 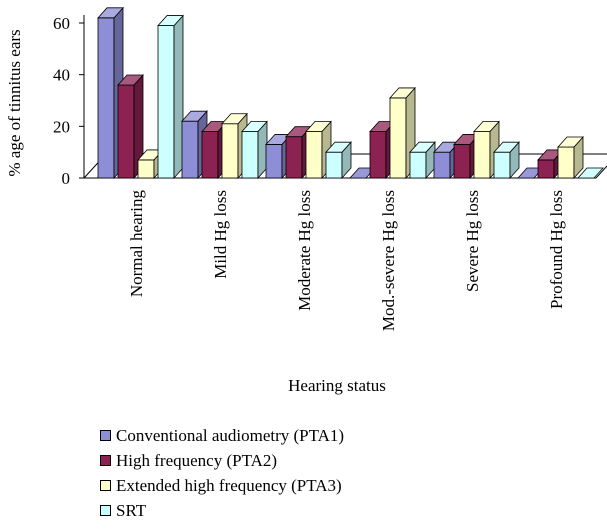 What do you see at coordinates (66, 178) in the screenshot?
I see `y-tick-label: 0` at bounding box center [66, 178].